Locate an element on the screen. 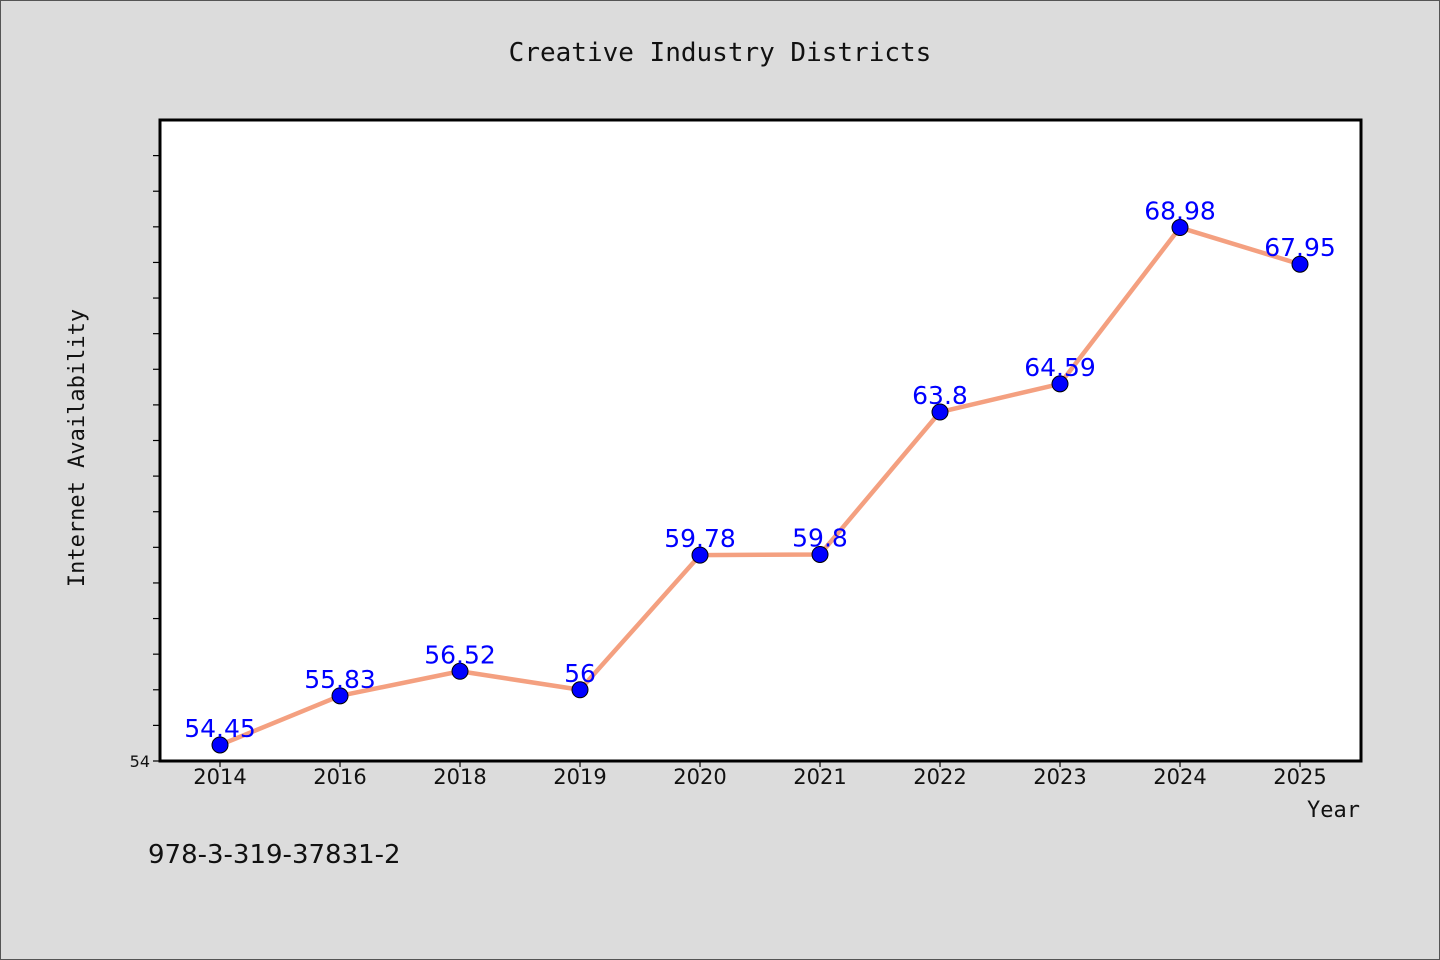 This screenshot has height=960, width=1440. data-label: 67.95 is located at coordinates (1300, 247).